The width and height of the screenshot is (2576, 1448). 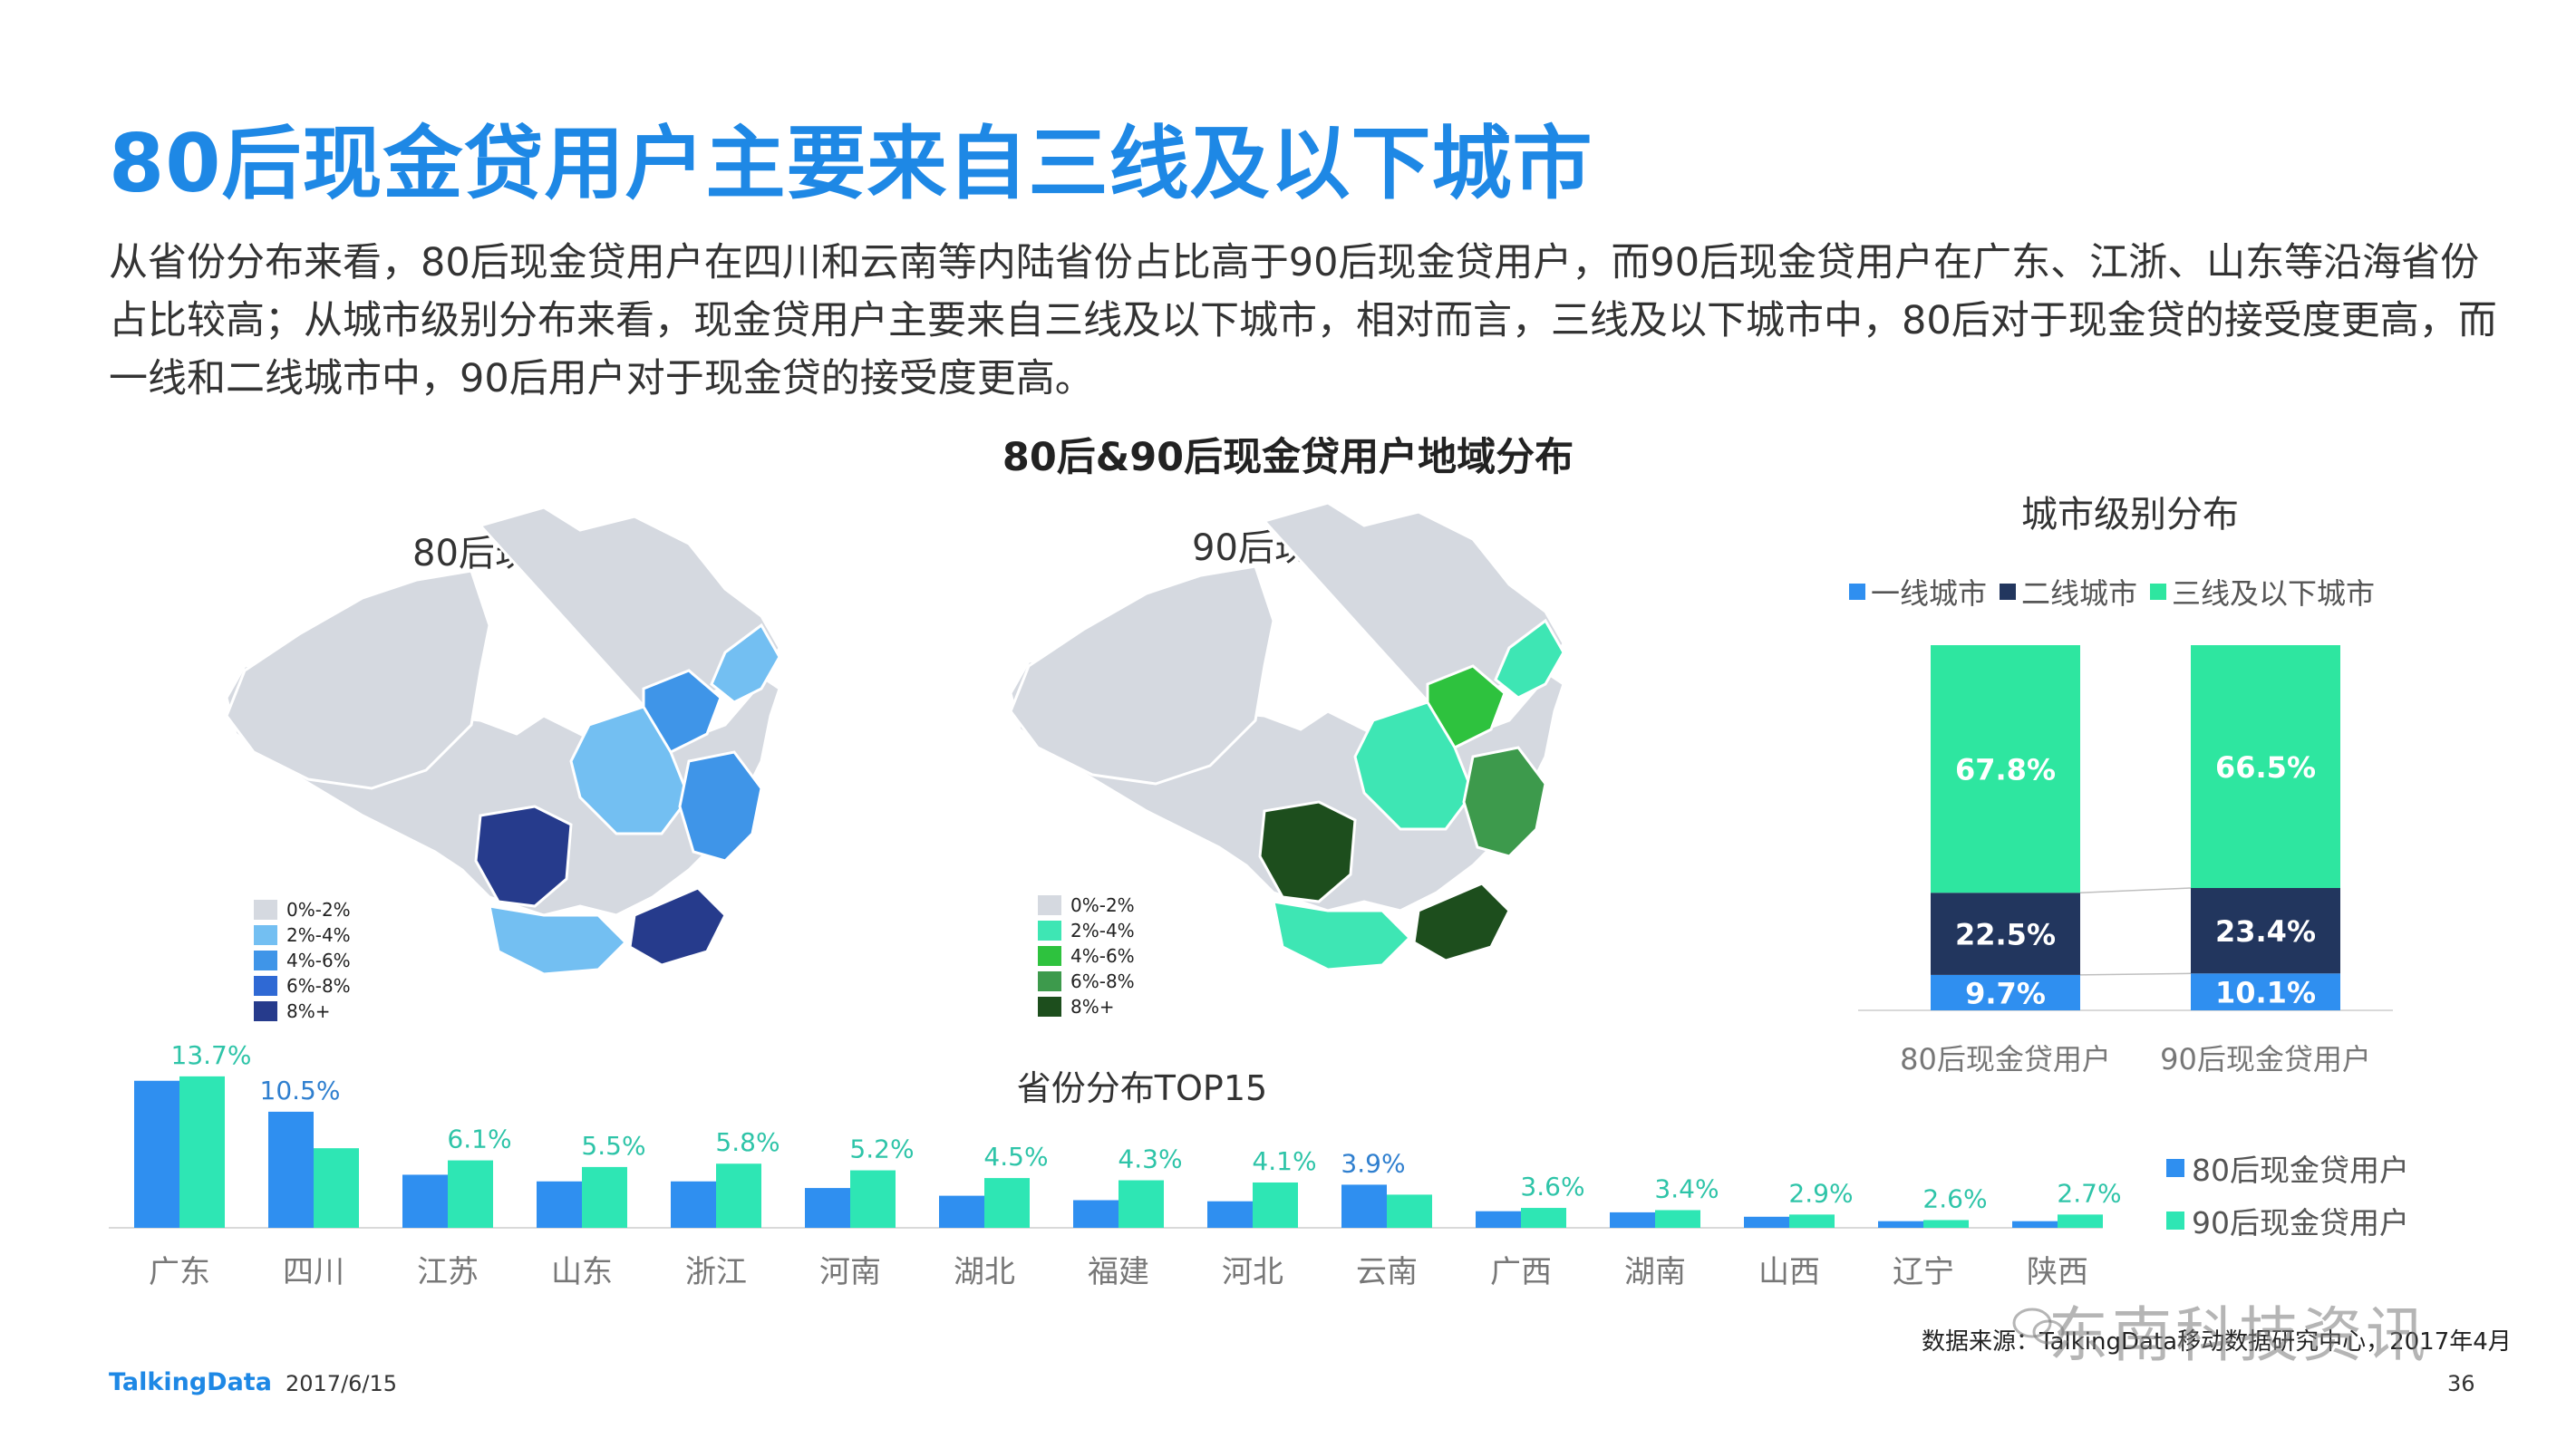 I want to click on footer-date: 2017/6/15, so click(x=342, y=1383).